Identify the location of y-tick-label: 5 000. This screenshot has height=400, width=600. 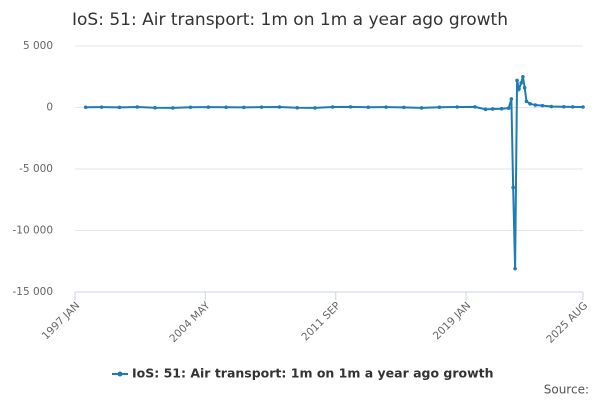
(38, 46).